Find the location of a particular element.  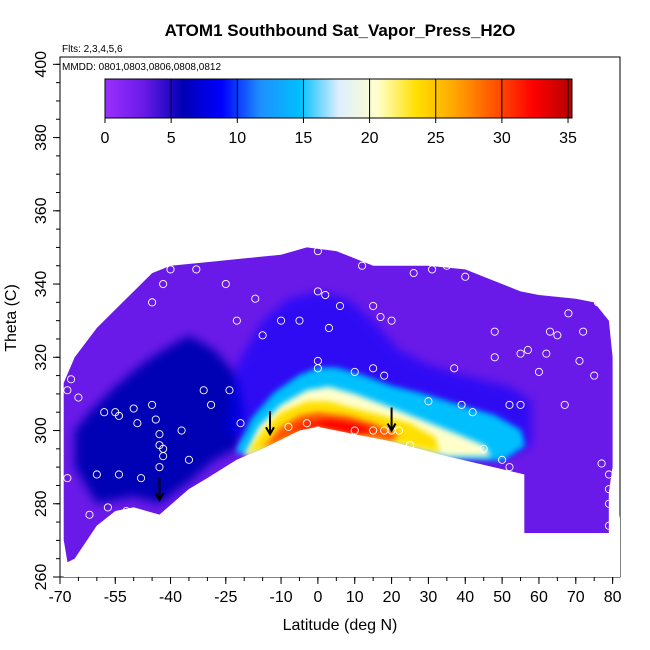

colorbar-scale is located at coordinates (338, 98).